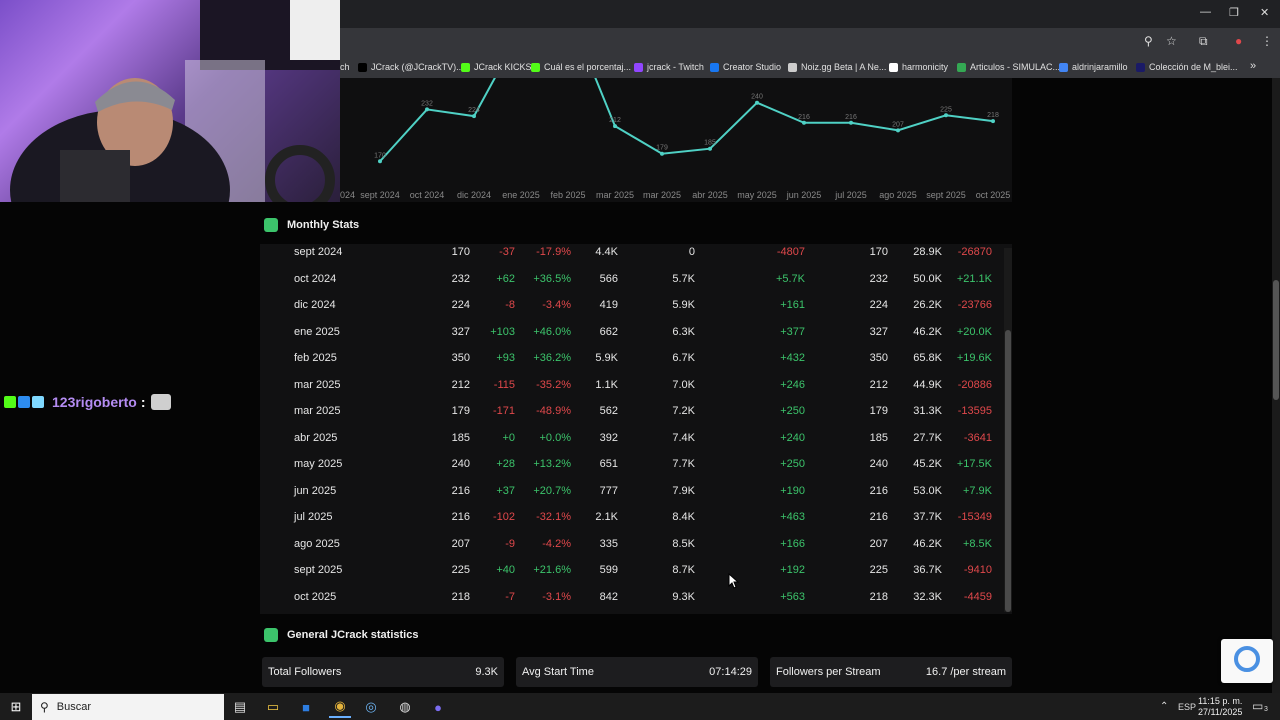 The height and width of the screenshot is (720, 1280). I want to click on file-explorer-icon: ▭, so click(273, 706).